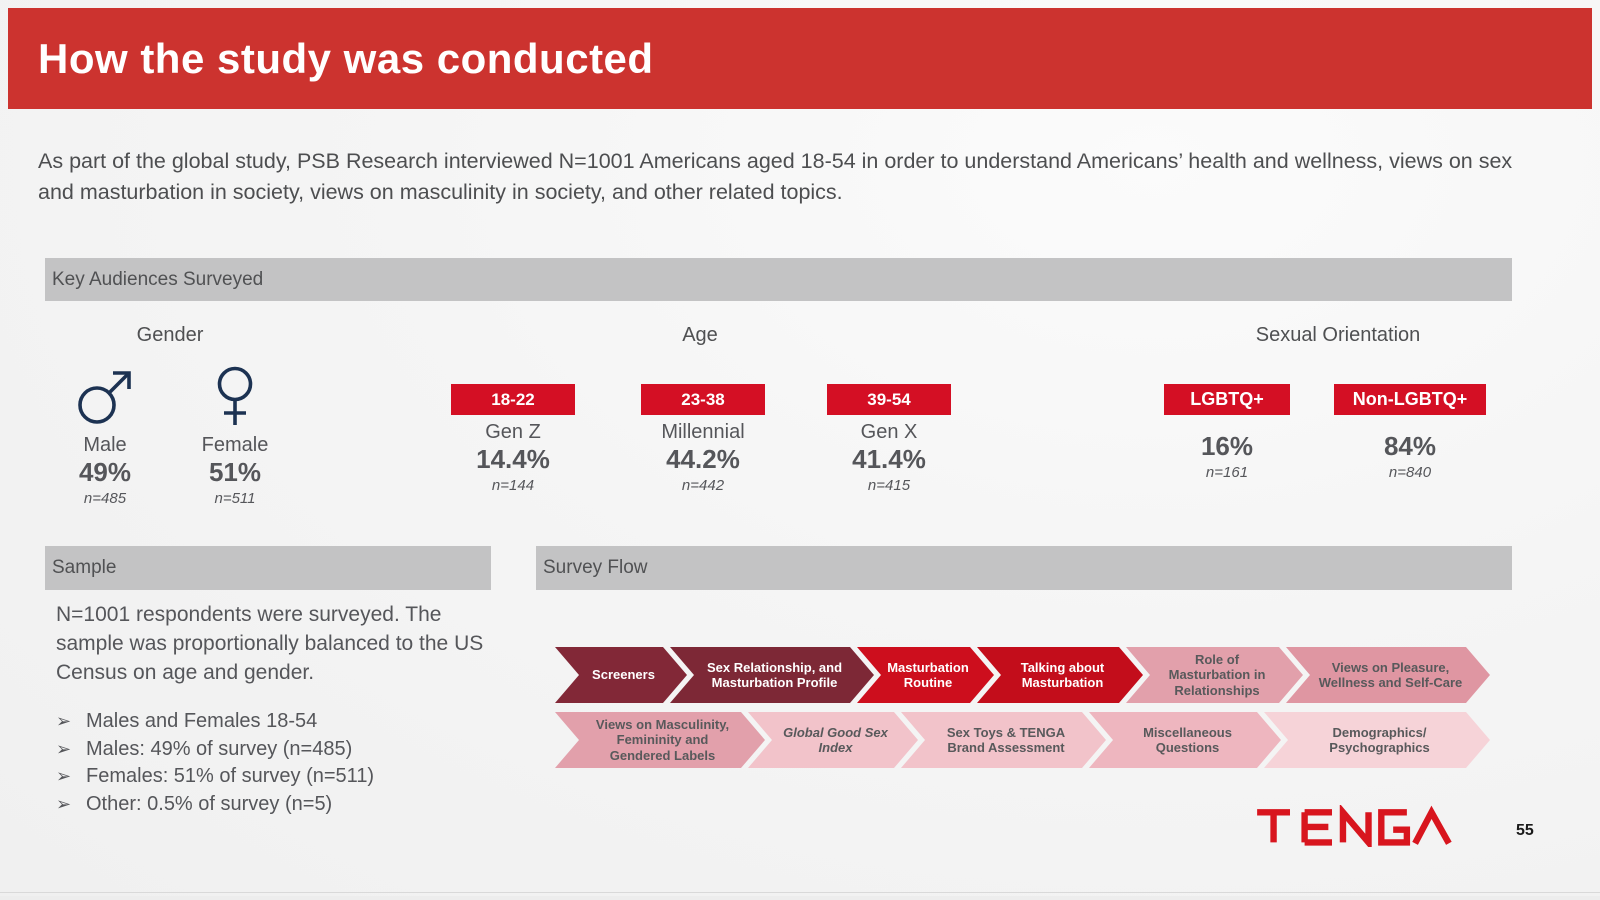 The image size is (1600, 900). I want to click on flow-step-sex-toys-brand-assessment: Sex Toys & TENGA Brand Assessment, so click(1003, 740).